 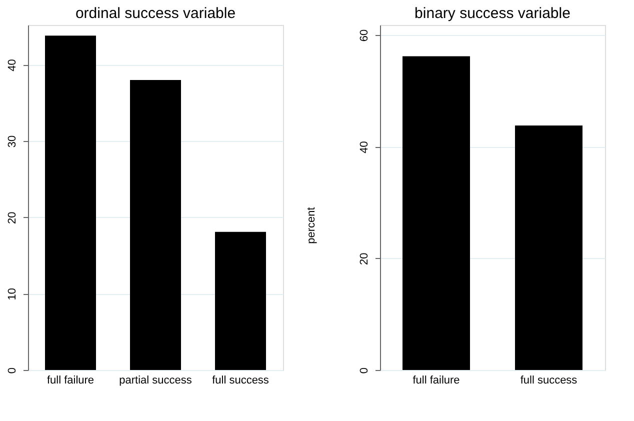 I want to click on y-tick-label: 60, so click(x=364, y=35).